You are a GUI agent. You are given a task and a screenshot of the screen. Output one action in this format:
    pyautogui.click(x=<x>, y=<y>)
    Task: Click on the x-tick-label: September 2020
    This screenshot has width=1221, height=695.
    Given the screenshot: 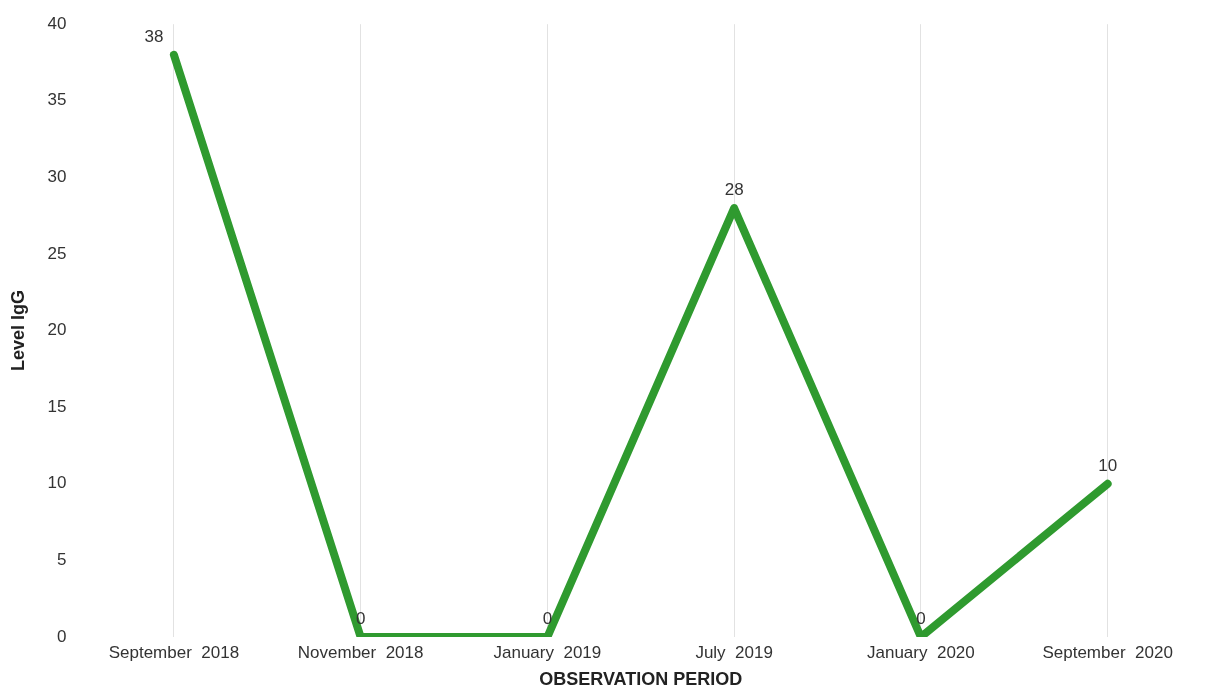 What is the action you would take?
    pyautogui.click(x=1107, y=652)
    